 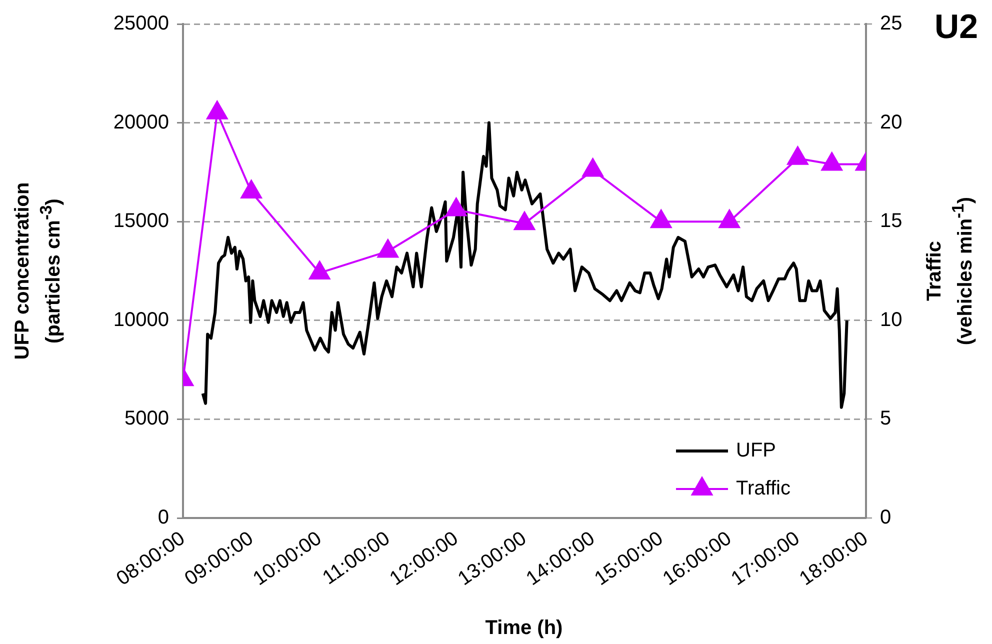 I want to click on x-axis-title: Time (h), so click(x=524, y=628).